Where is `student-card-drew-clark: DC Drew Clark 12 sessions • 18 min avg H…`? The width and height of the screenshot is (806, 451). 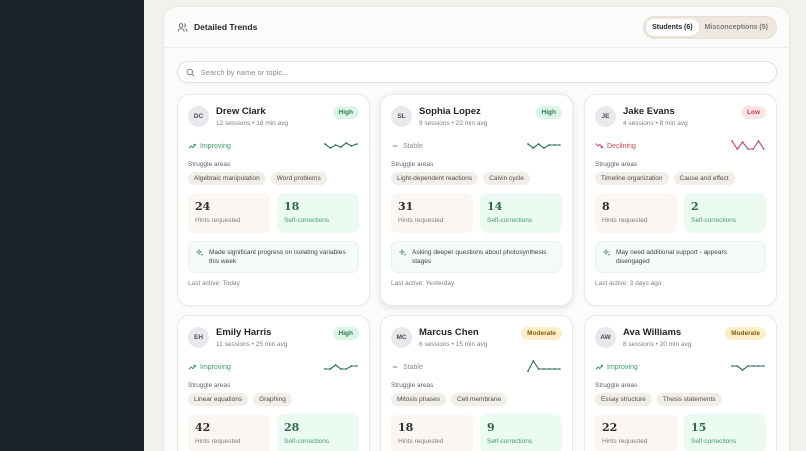 student-card-drew-clark: DC Drew Clark 12 sessions • 18 min avg H… is located at coordinates (273, 200).